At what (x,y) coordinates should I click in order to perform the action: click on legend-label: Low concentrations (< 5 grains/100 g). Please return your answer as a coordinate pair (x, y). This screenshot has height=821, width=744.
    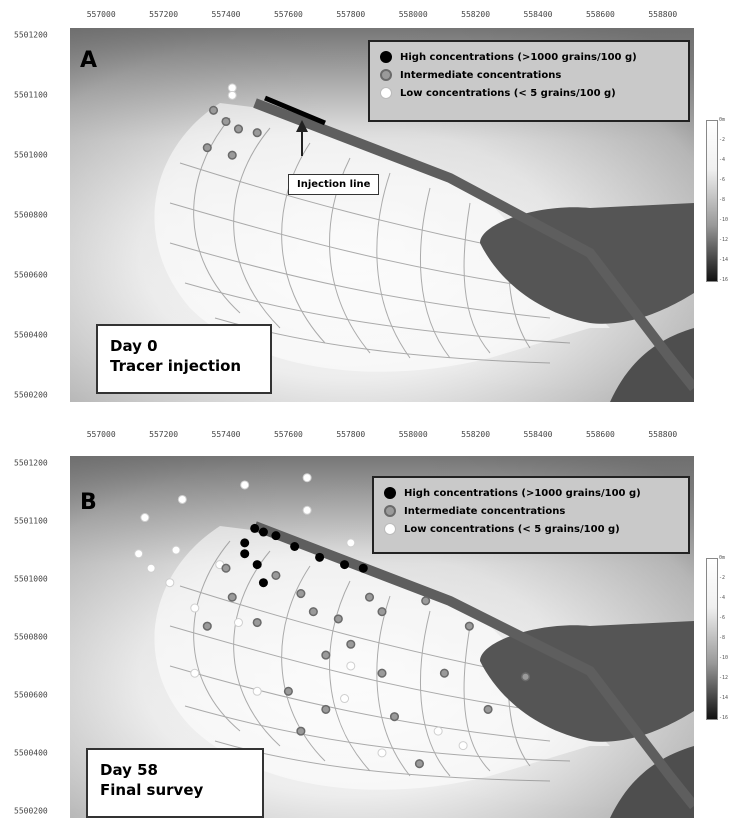
    Looking at the image, I should click on (512, 529).